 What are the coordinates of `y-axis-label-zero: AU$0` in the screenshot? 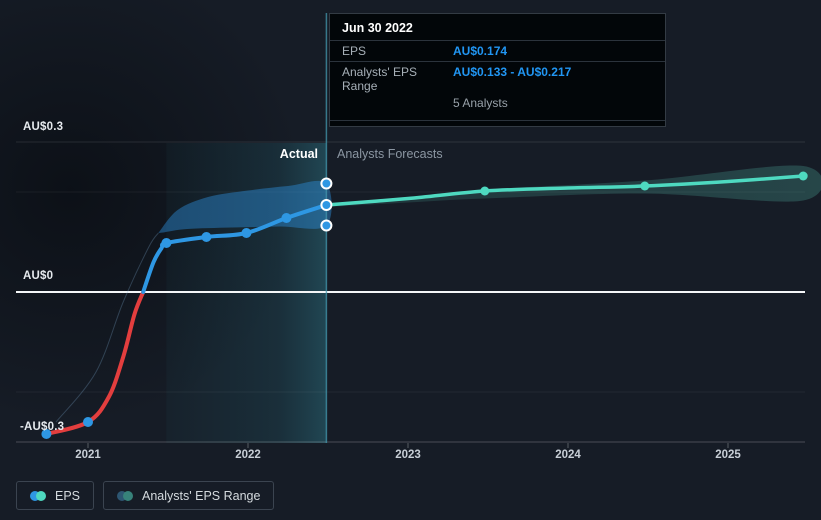 It's located at (38, 276).